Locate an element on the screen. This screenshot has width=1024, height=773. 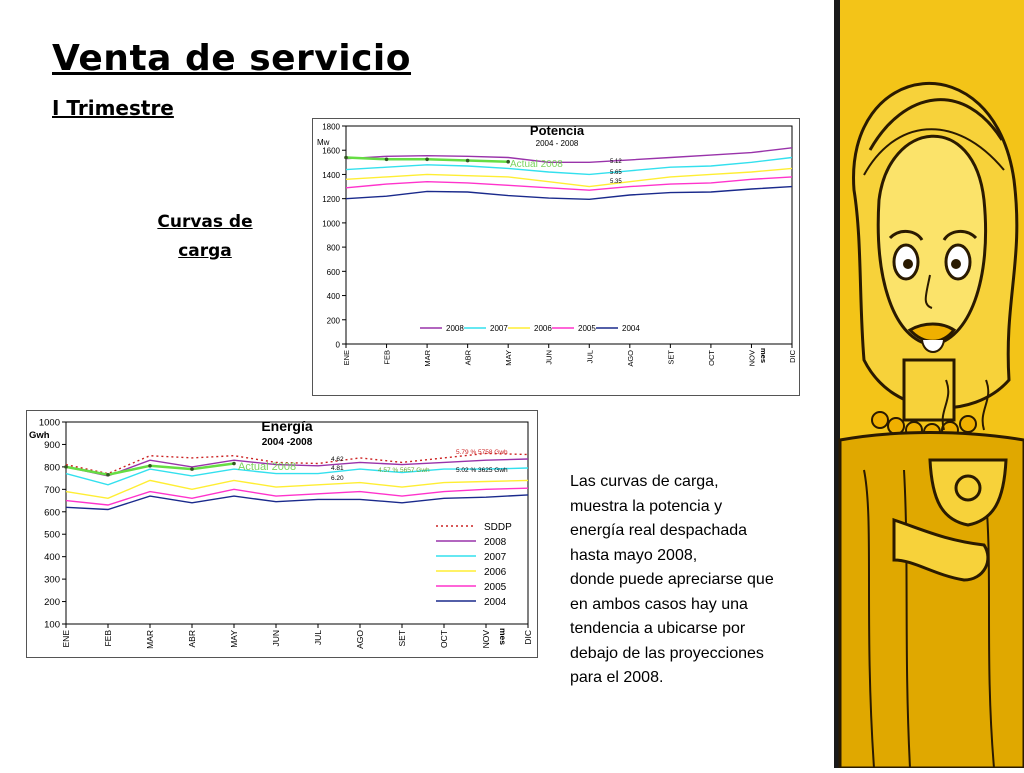
annotation-label: 5.79 % 5758 Gwh is located at coordinates (482, 452).